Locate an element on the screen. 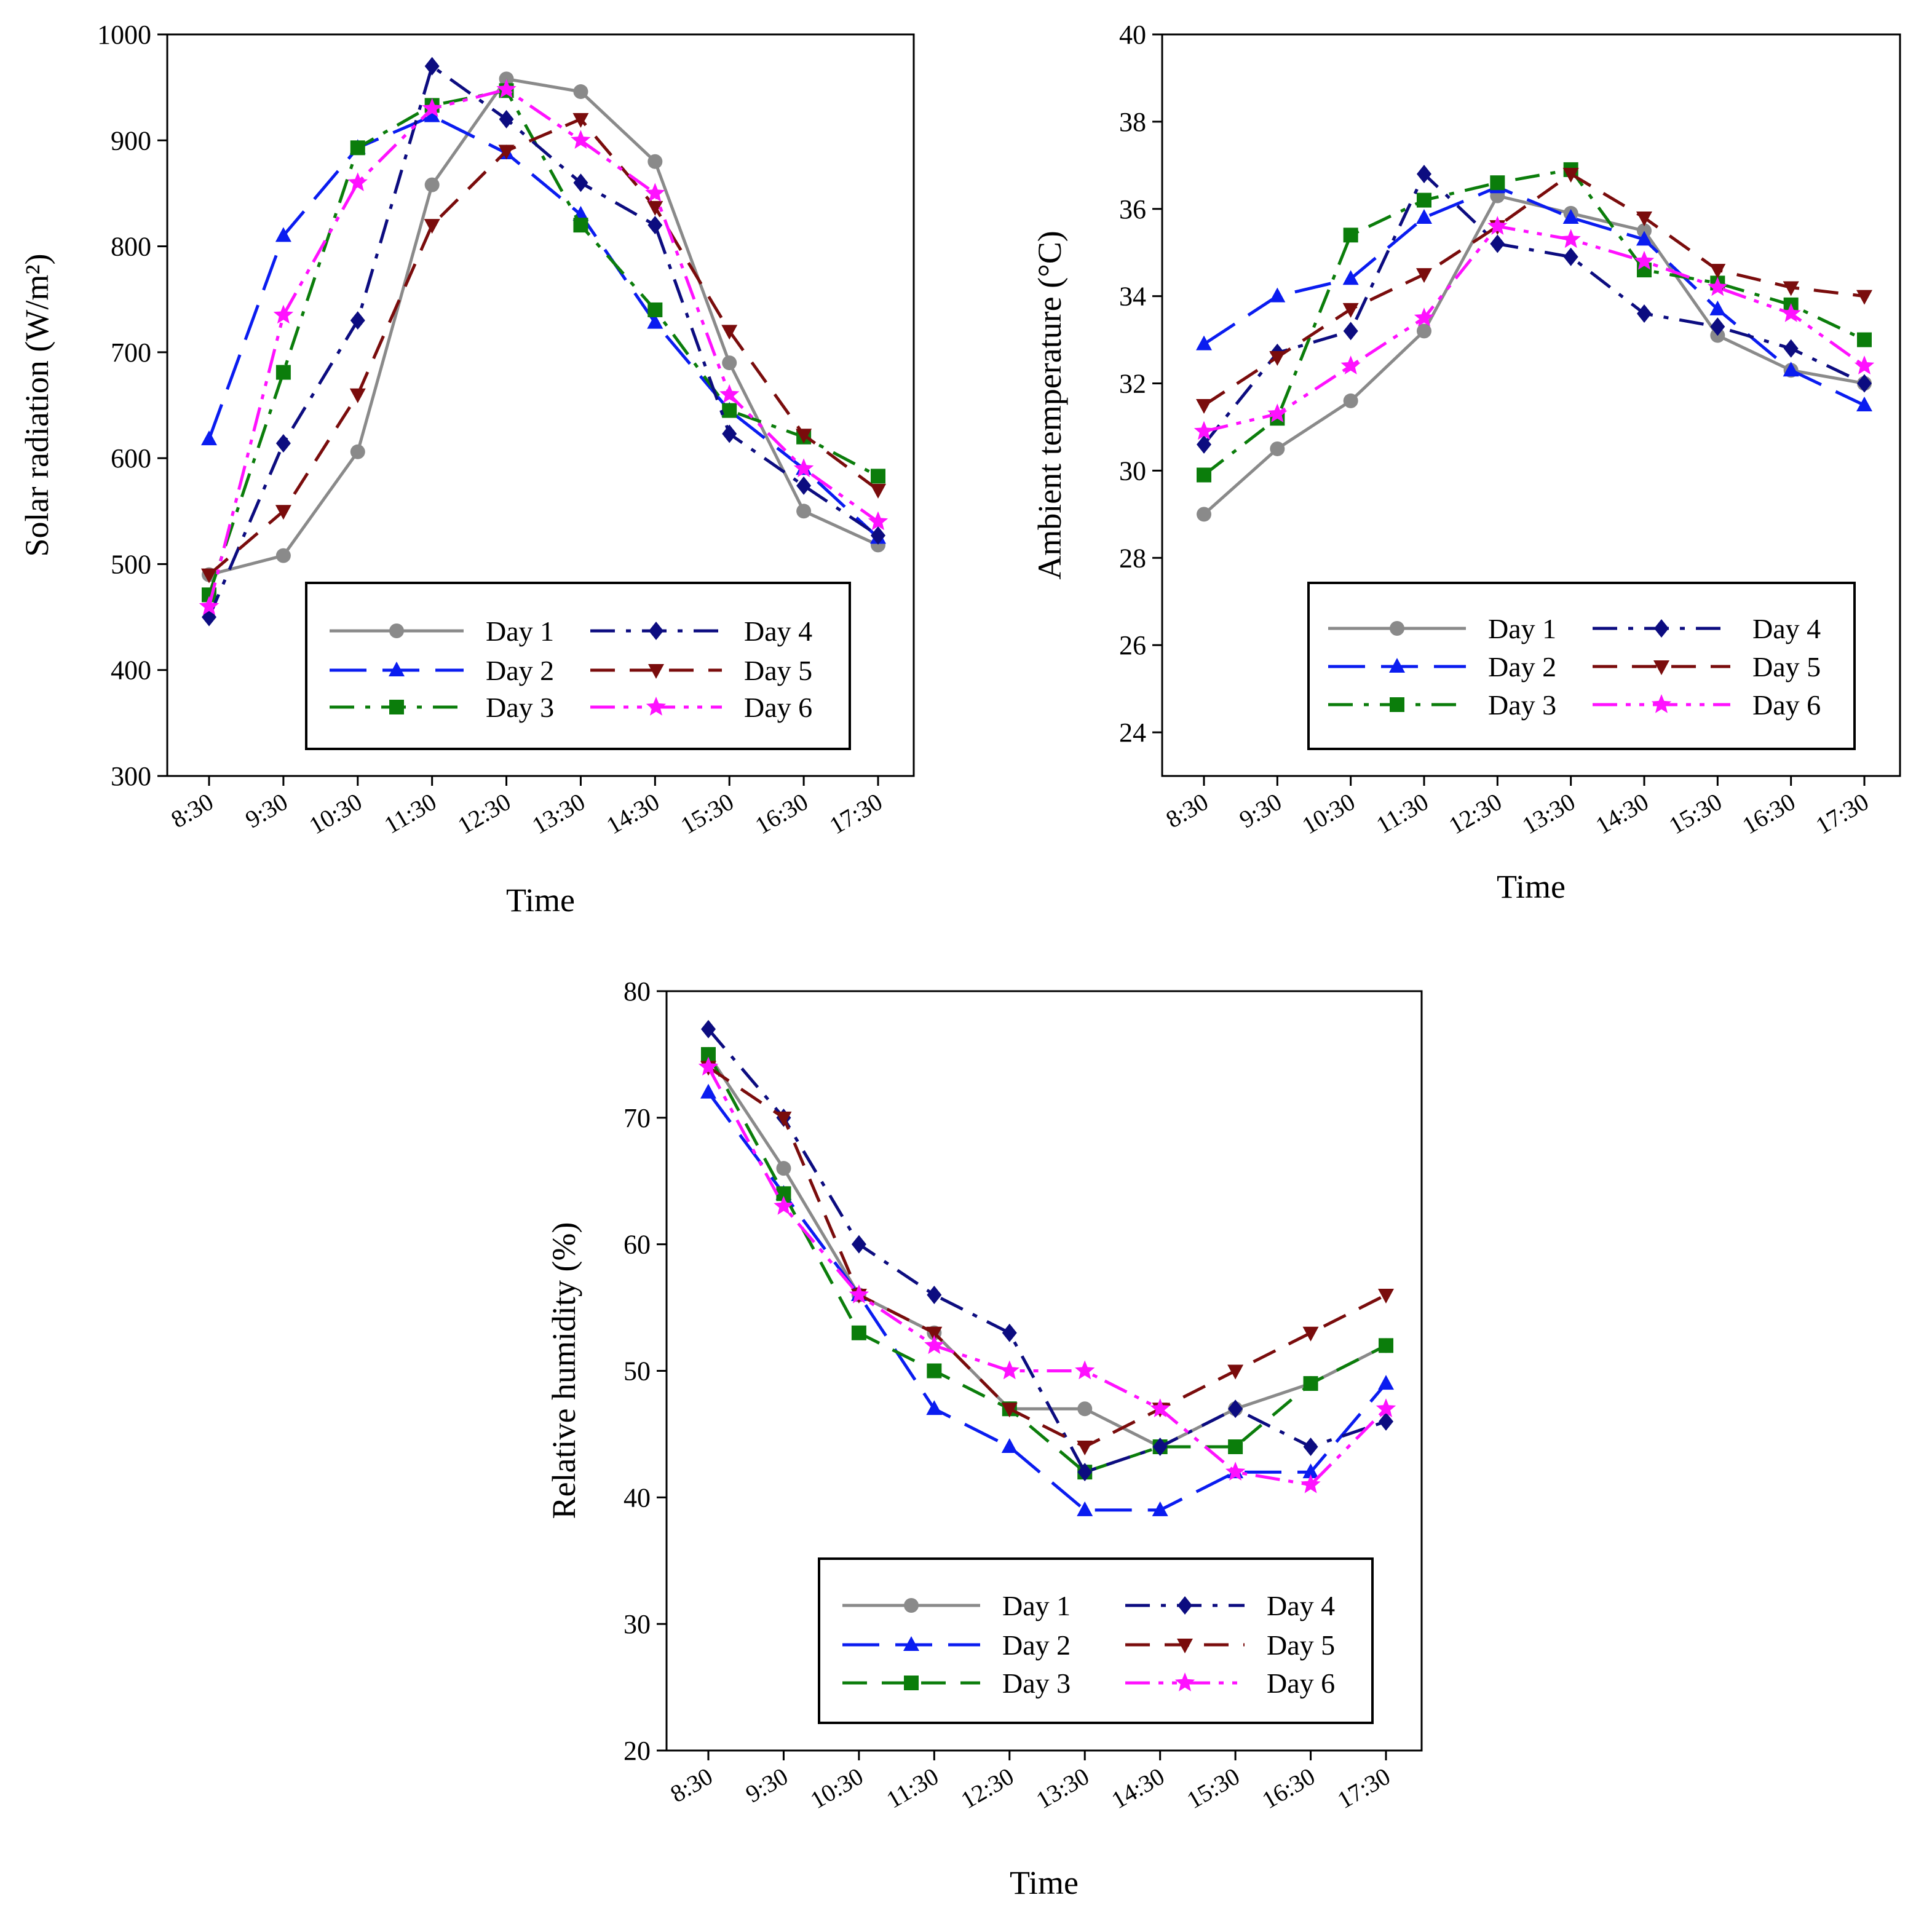  x-tick-label: 14:30 is located at coordinates (1622, 814).